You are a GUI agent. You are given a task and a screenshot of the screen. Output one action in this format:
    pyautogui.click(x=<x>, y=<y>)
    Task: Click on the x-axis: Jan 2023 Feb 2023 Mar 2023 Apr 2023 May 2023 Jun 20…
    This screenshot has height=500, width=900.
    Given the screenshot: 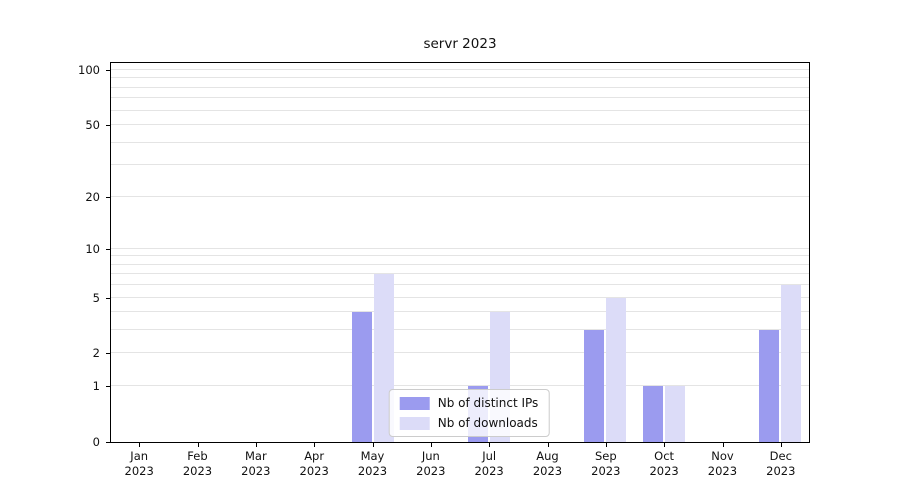 What is the action you would take?
    pyautogui.click(x=460, y=464)
    